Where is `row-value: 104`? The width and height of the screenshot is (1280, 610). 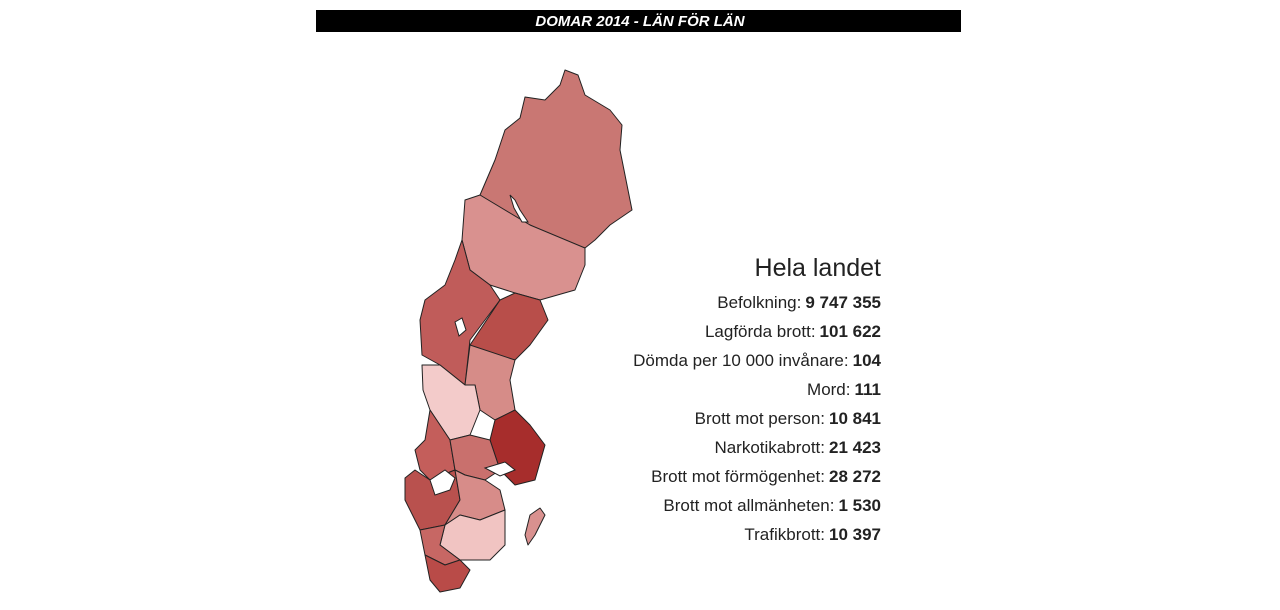 row-value: 104 is located at coordinates (867, 360).